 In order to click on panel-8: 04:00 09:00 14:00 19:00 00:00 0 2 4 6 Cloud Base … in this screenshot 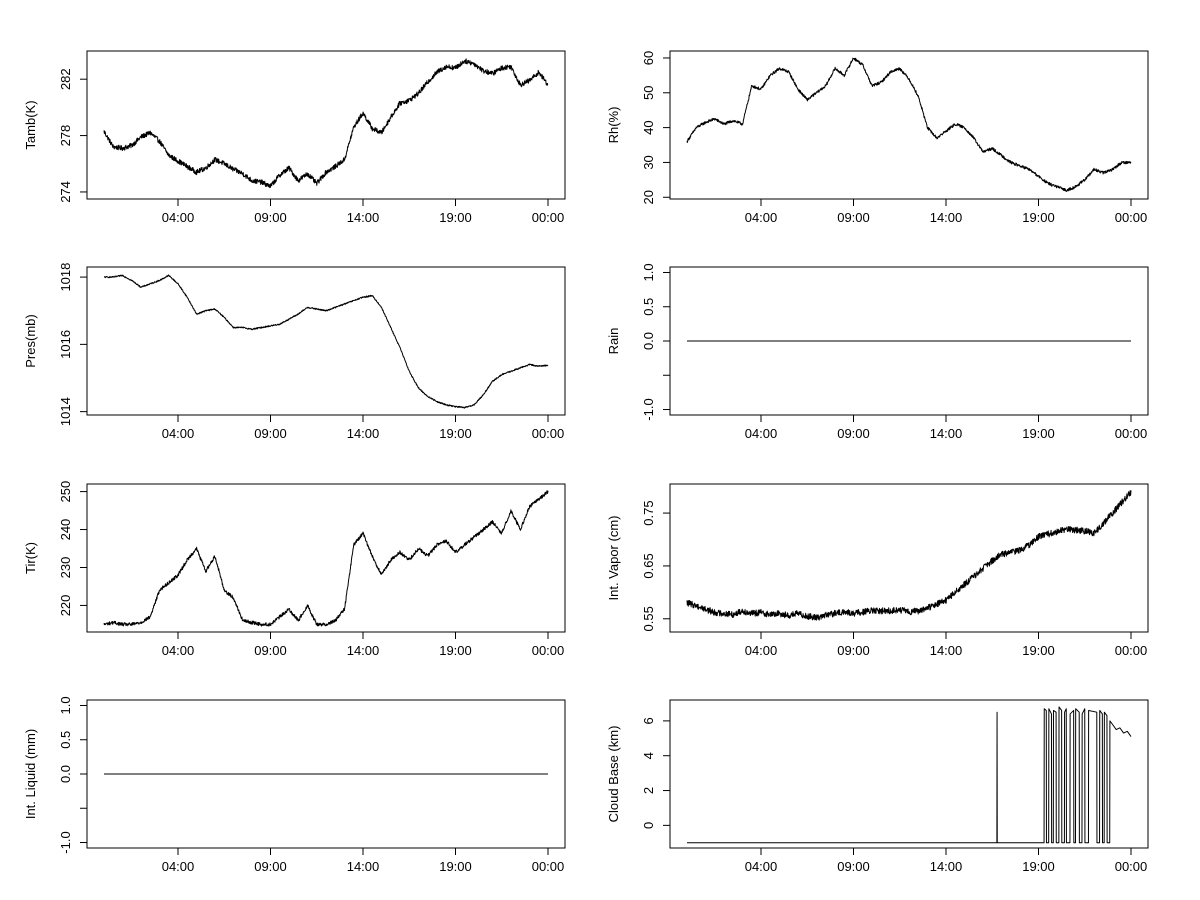, I will do `click(877, 786)`.